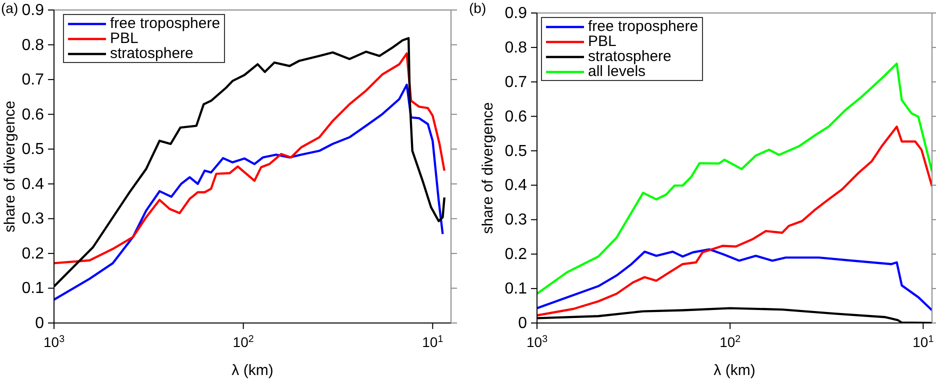  I want to click on text: (b), so click(477, 8).